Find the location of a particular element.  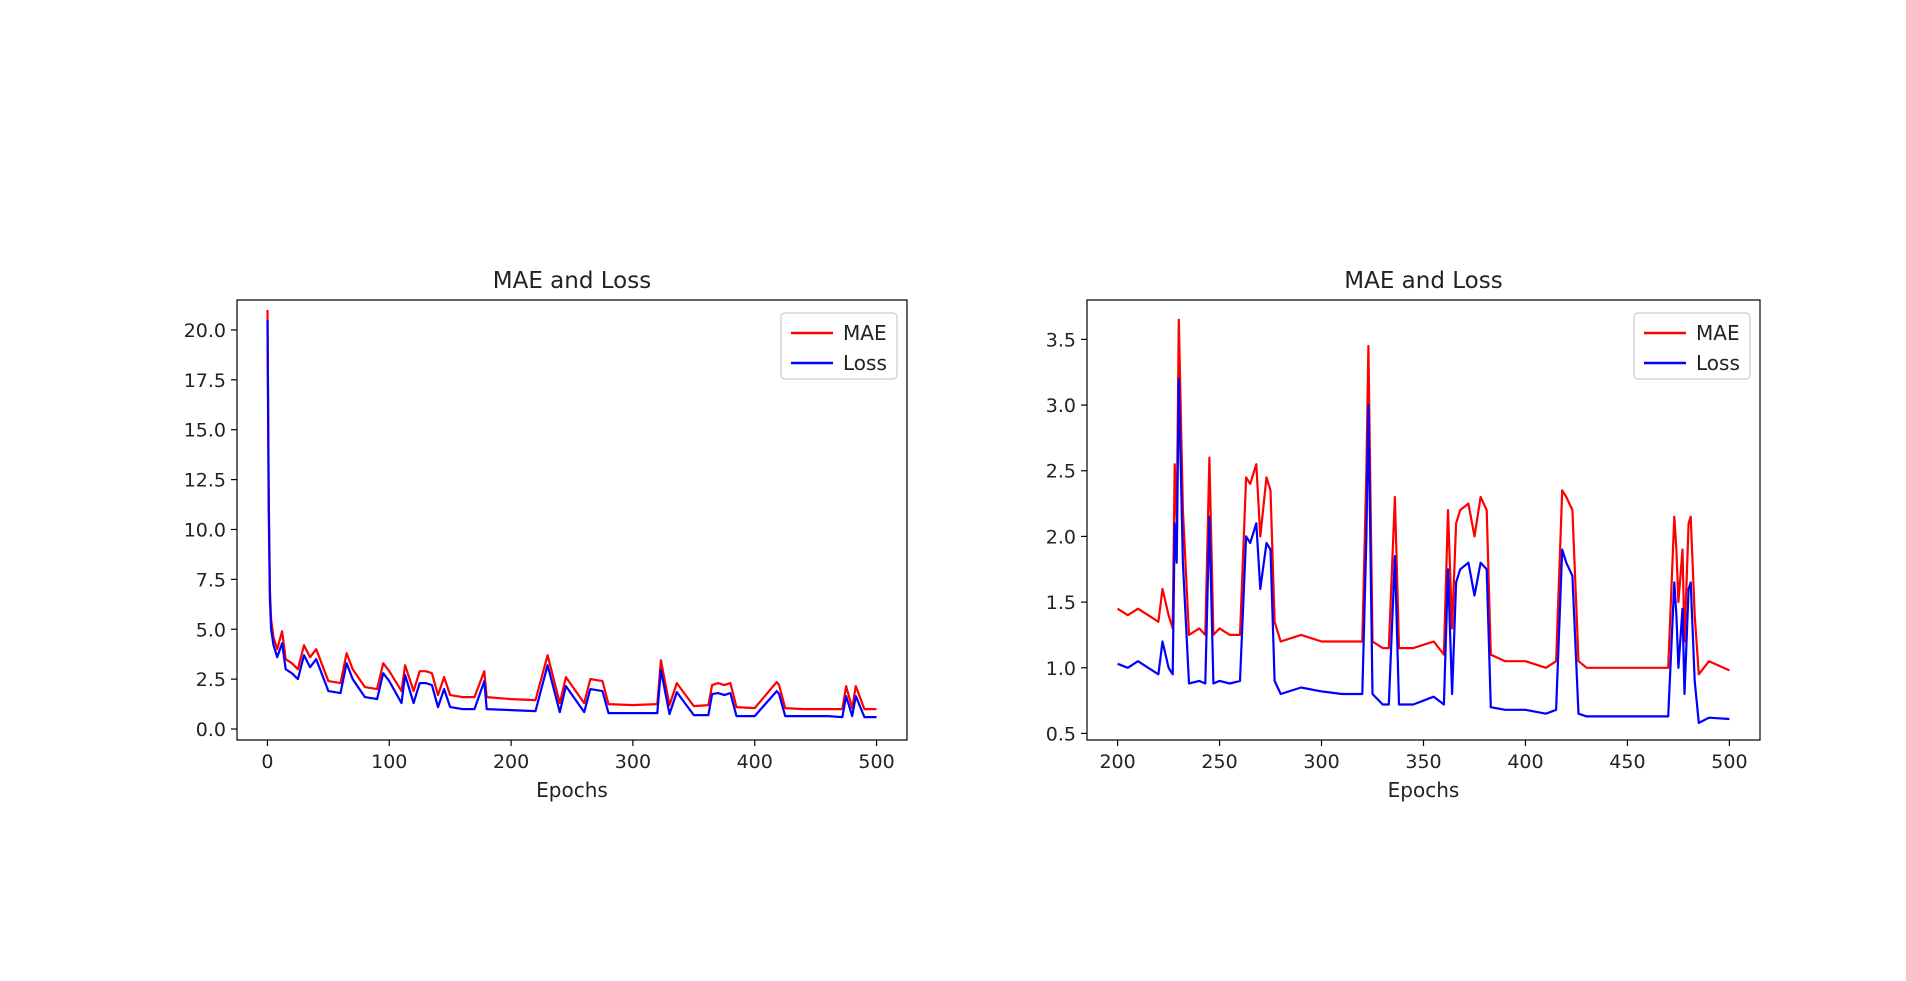

y-tick-label: 7.5 is located at coordinates (211, 580).